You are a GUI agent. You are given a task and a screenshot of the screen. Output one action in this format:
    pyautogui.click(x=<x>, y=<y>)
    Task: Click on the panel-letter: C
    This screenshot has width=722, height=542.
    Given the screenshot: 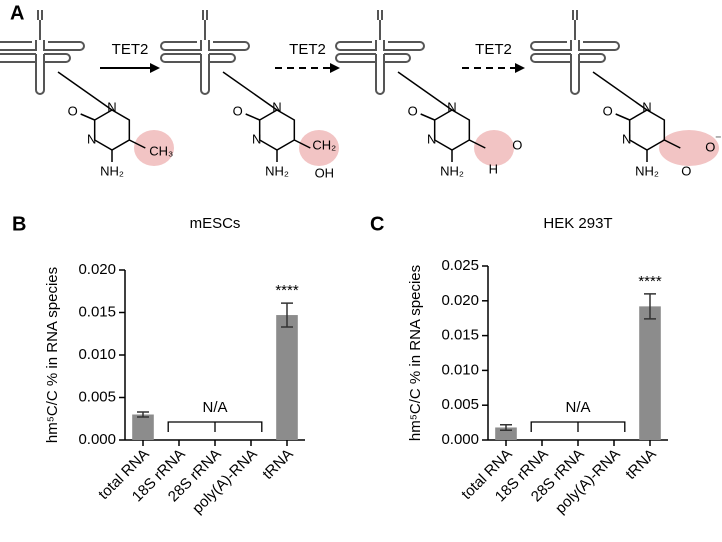 What is the action you would take?
    pyautogui.click(x=377, y=224)
    